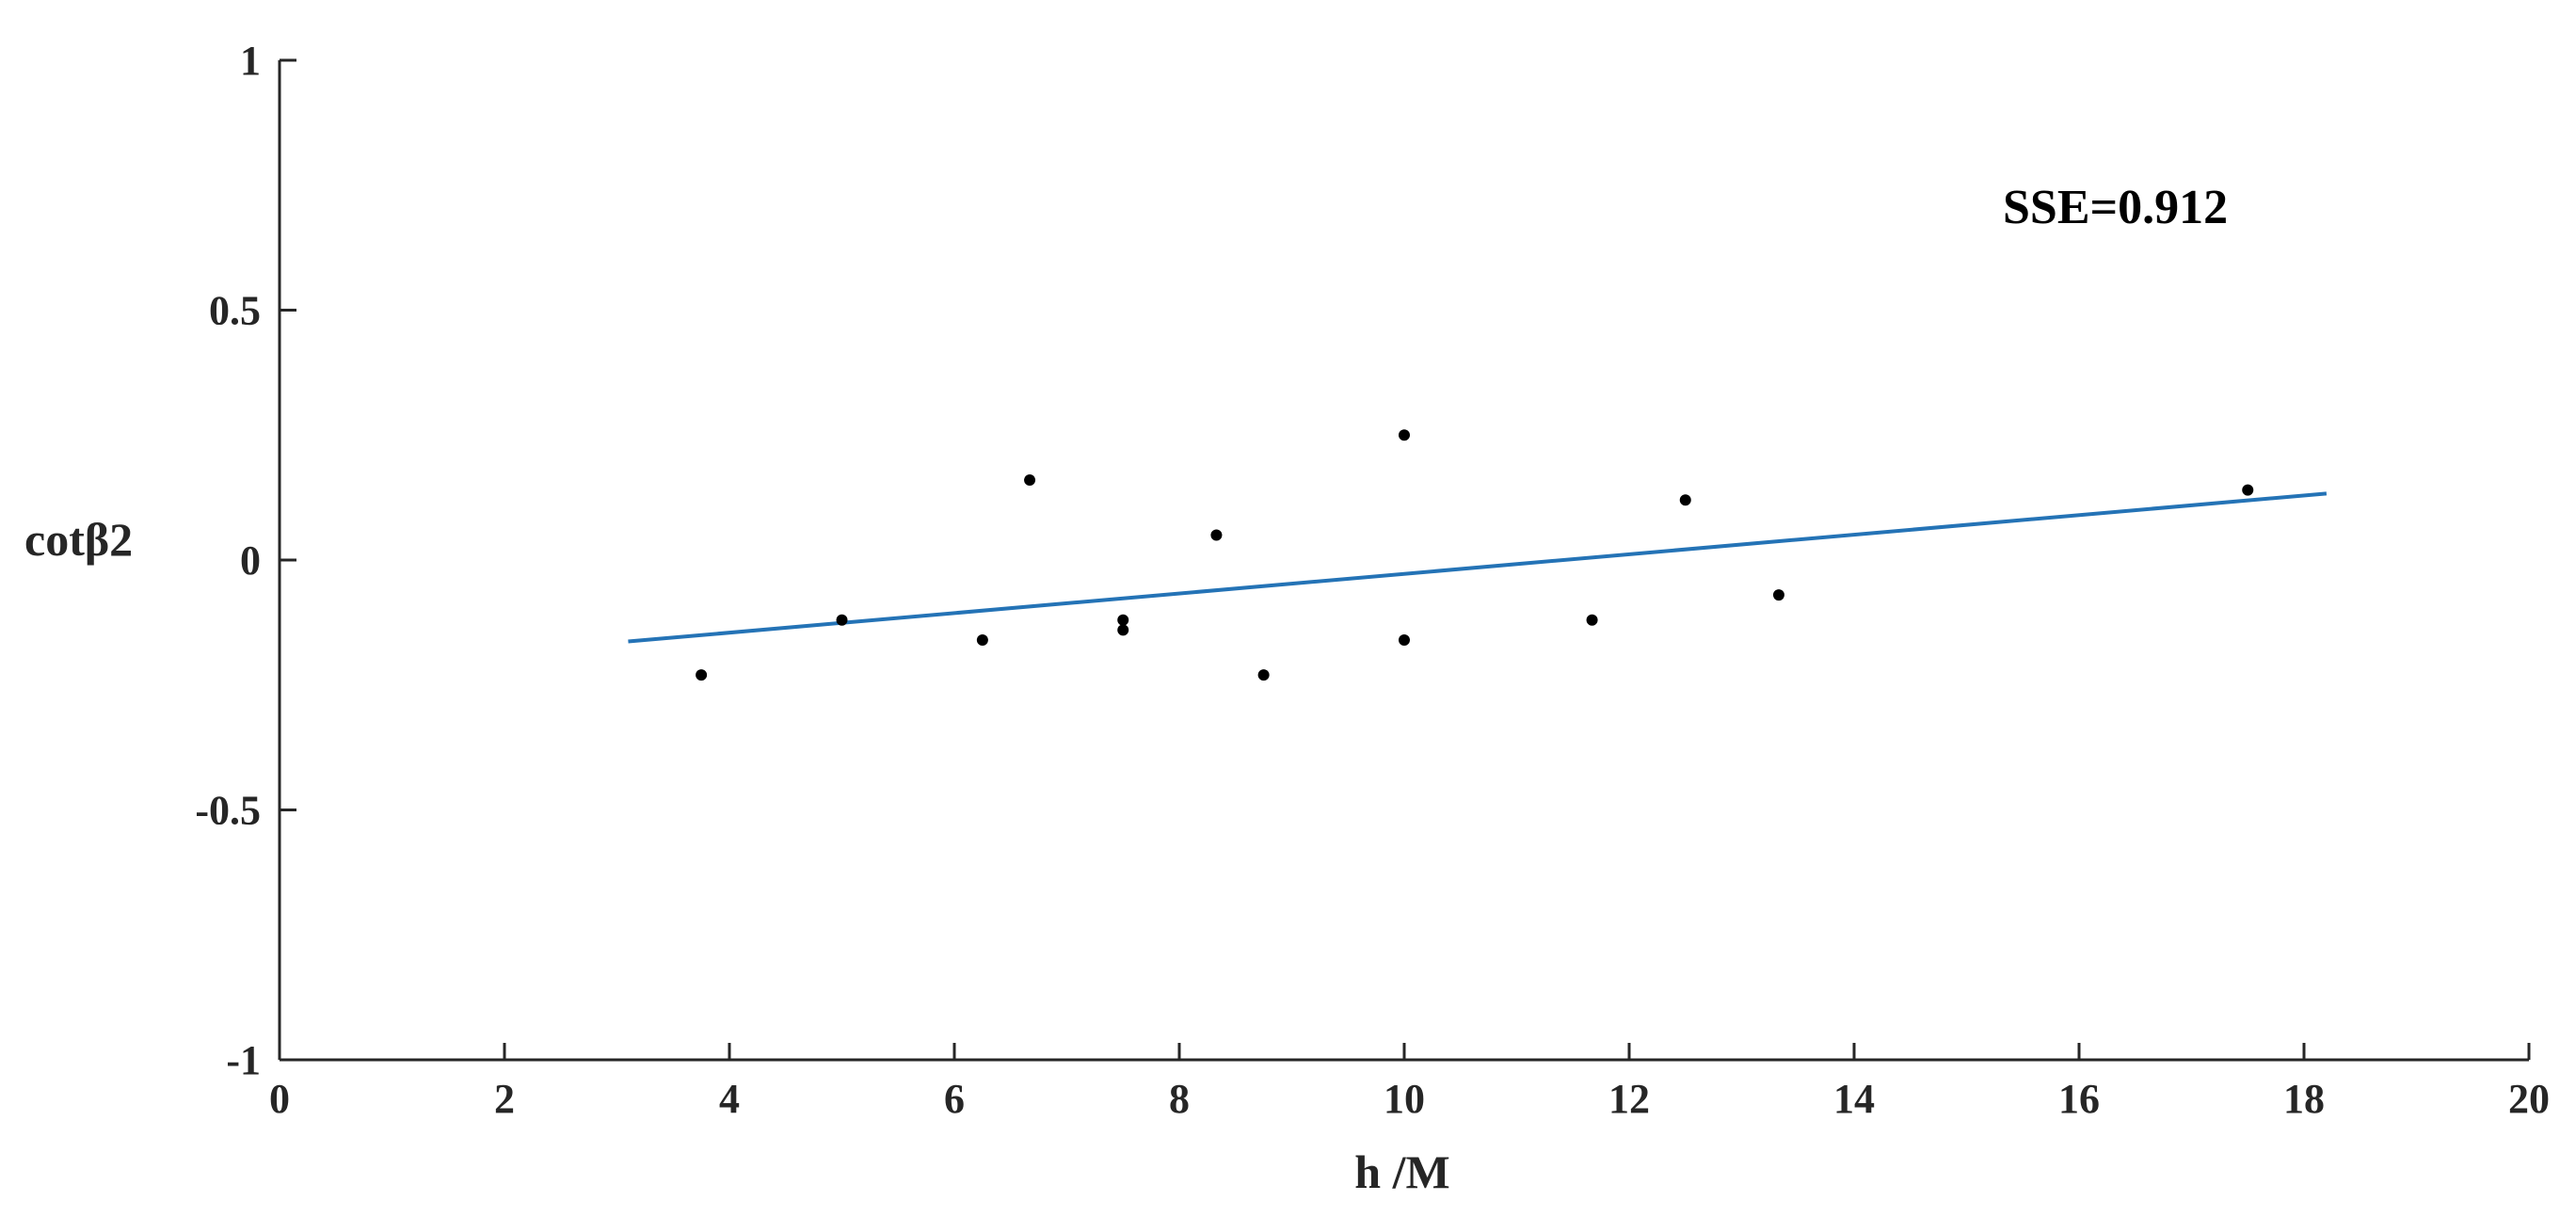 The width and height of the screenshot is (2576, 1217). I want to click on x-tick-label: 6, so click(954, 1099).